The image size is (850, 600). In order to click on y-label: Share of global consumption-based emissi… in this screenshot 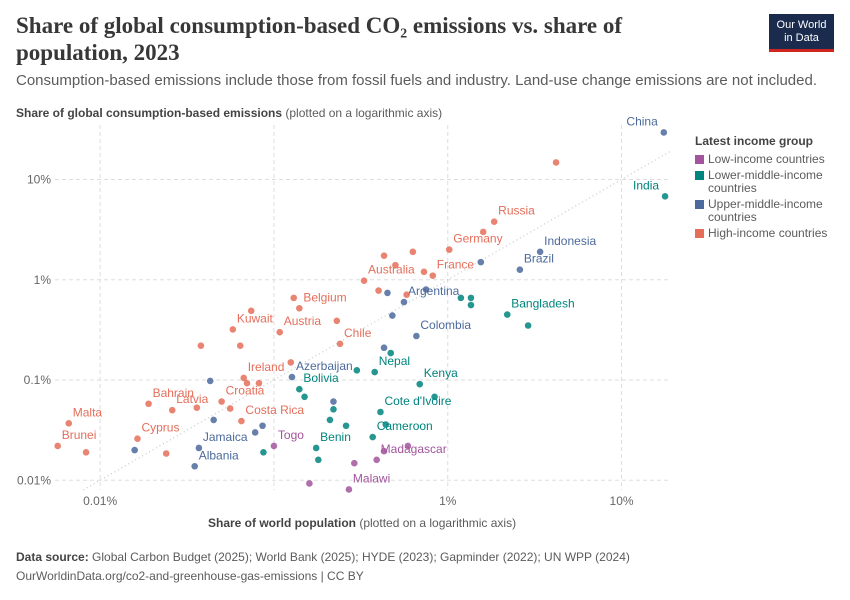, I will do `click(149, 113)`.